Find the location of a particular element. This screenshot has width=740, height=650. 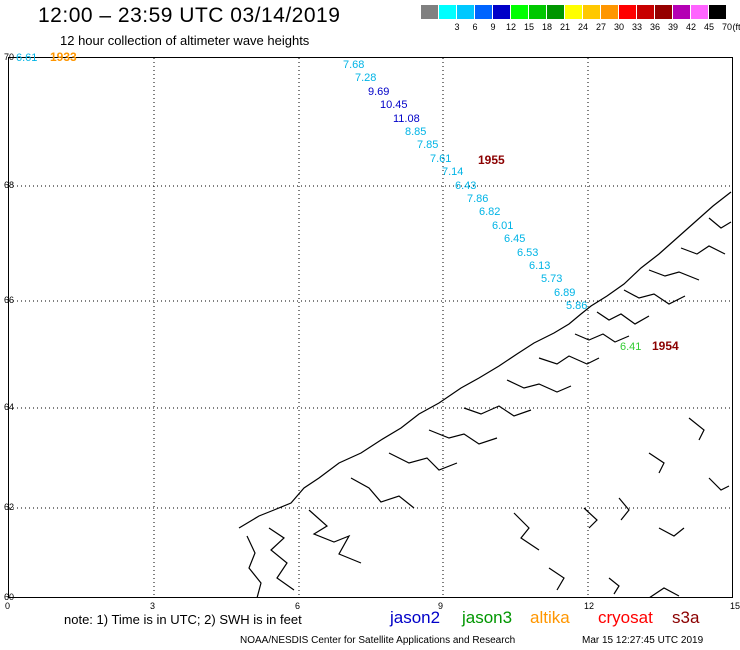

lon-tick-label: 6 is located at coordinates (298, 606).